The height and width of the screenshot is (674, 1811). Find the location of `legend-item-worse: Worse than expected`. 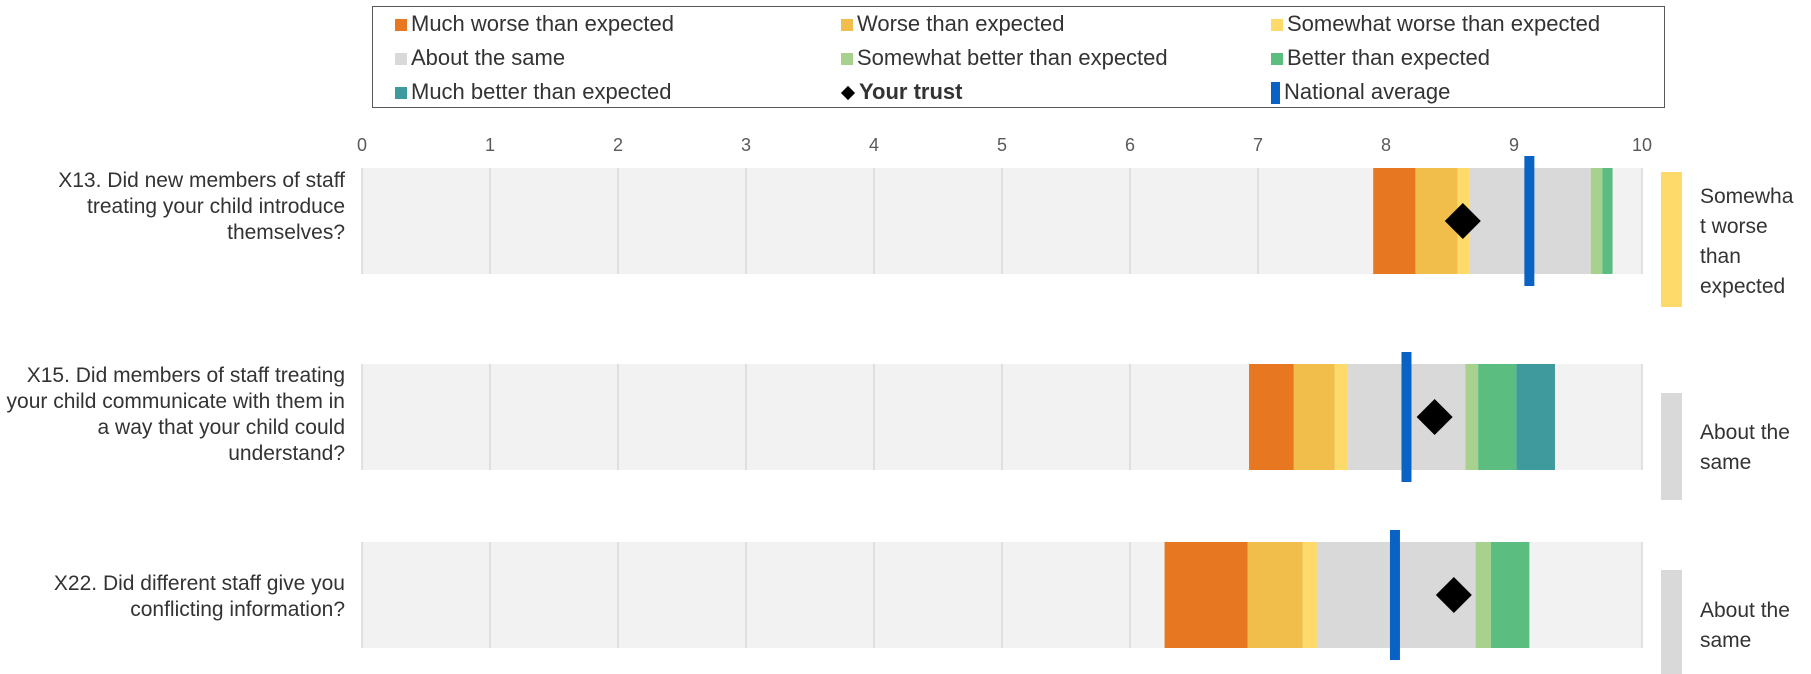

legend-item-worse: Worse than expected is located at coordinates (953, 24).